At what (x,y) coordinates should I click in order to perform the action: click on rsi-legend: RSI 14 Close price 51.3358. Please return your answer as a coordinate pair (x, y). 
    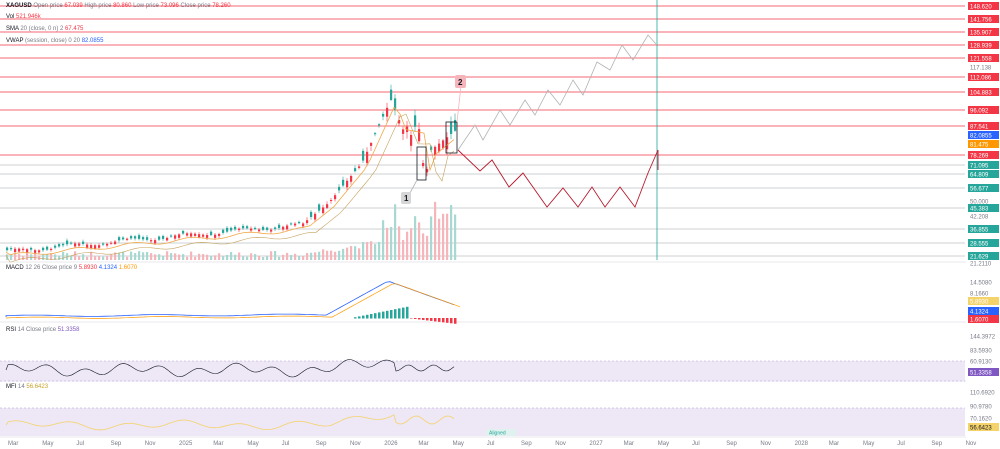
    Looking at the image, I should click on (42, 330).